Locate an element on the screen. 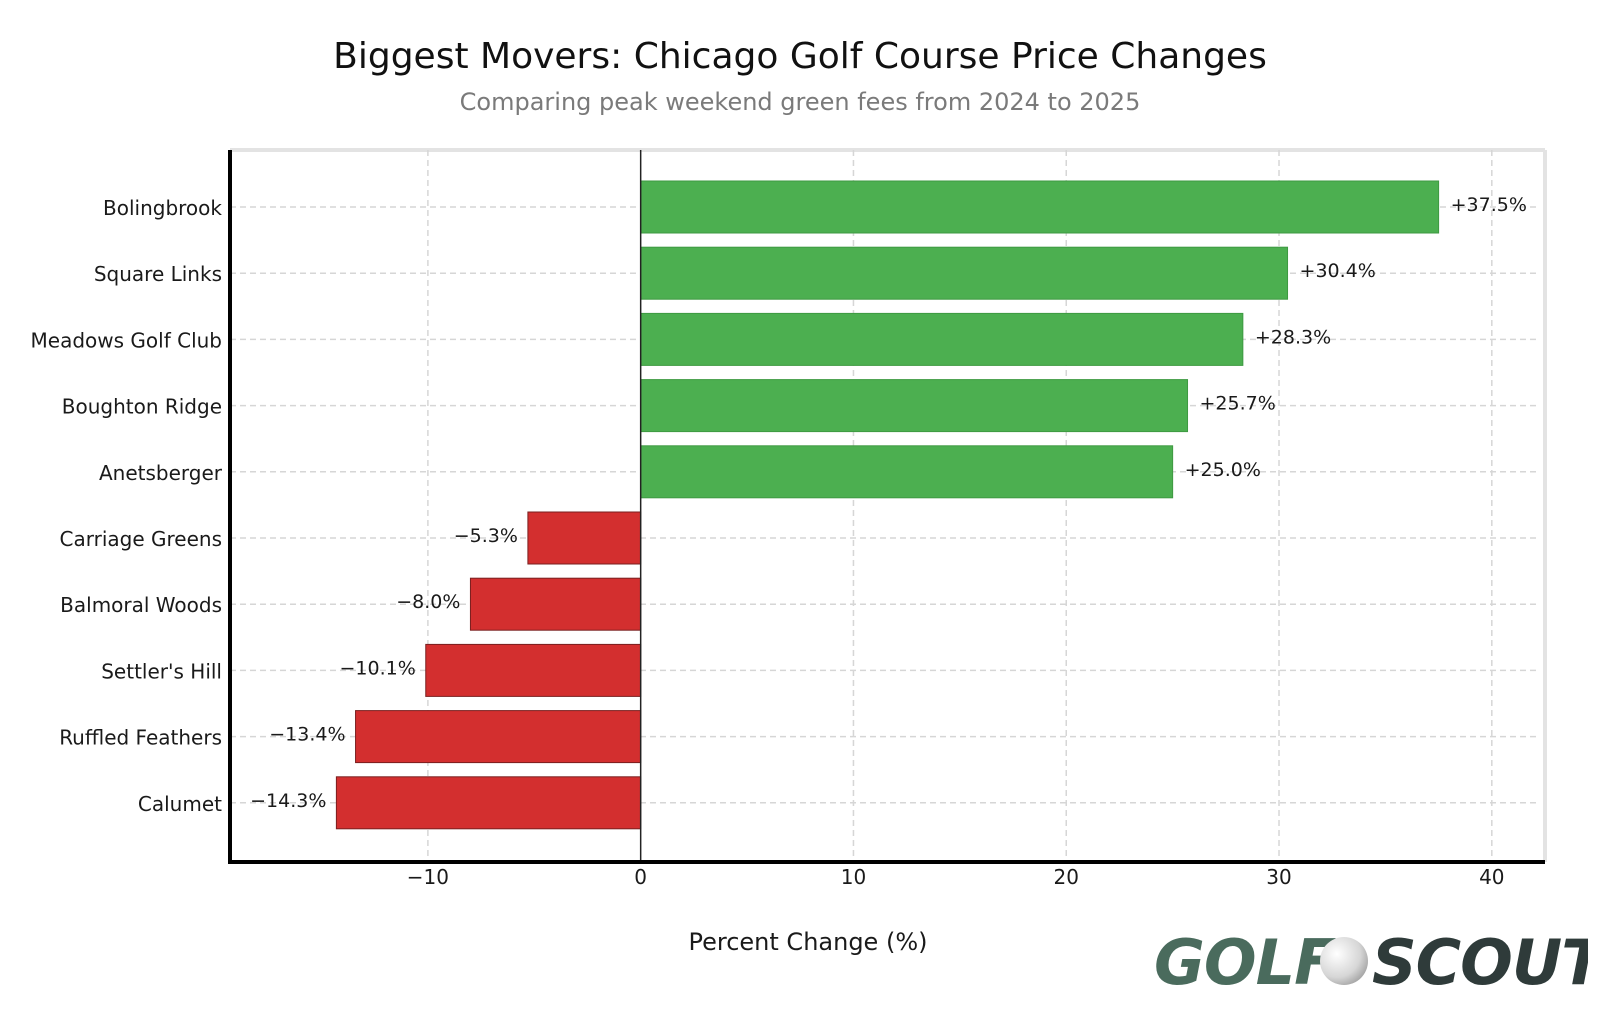 This screenshot has width=1600, height=1014. y-category-label: Carriage Greens is located at coordinates (141, 539).